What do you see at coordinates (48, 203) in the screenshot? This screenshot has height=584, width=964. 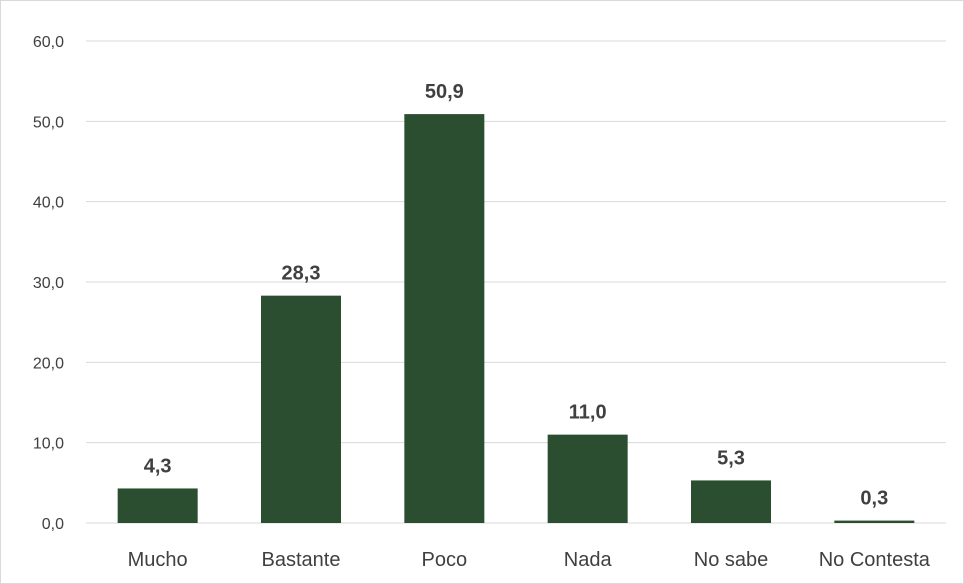 I see `y-tick-label: 40,0` at bounding box center [48, 203].